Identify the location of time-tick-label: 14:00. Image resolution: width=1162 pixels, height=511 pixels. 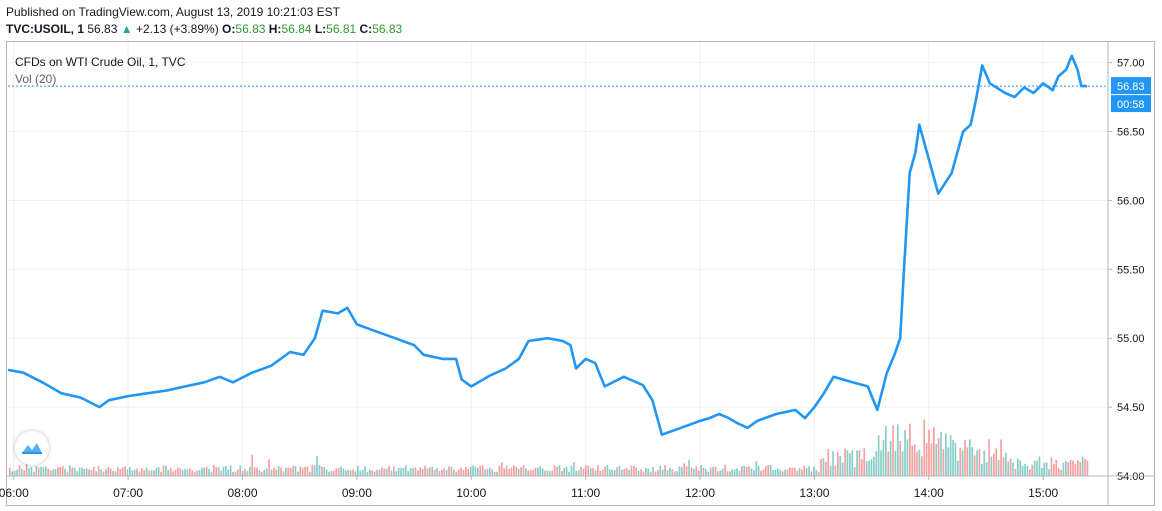
(929, 493).